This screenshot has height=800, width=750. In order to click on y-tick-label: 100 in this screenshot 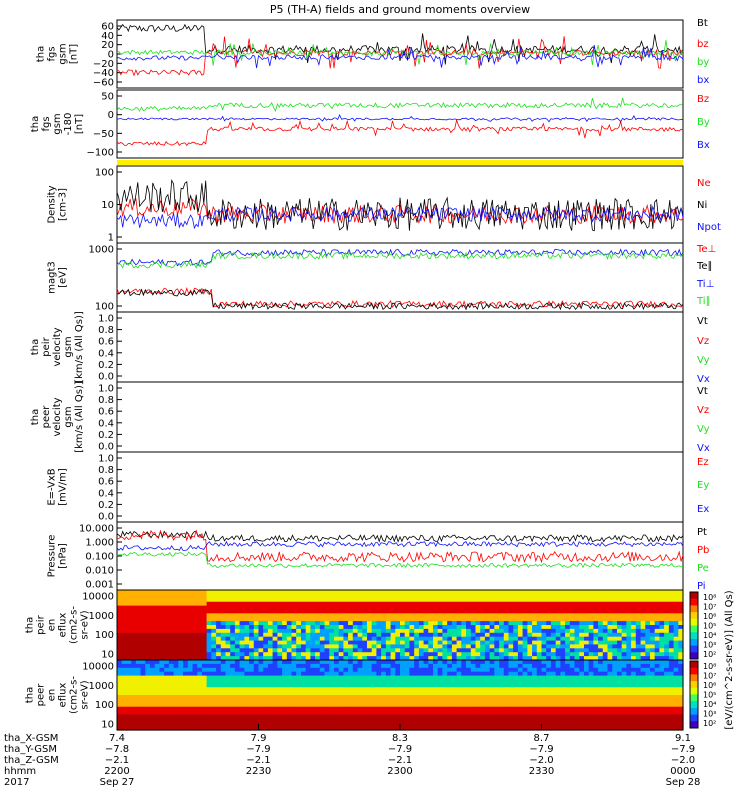, I will do `click(104, 705)`.